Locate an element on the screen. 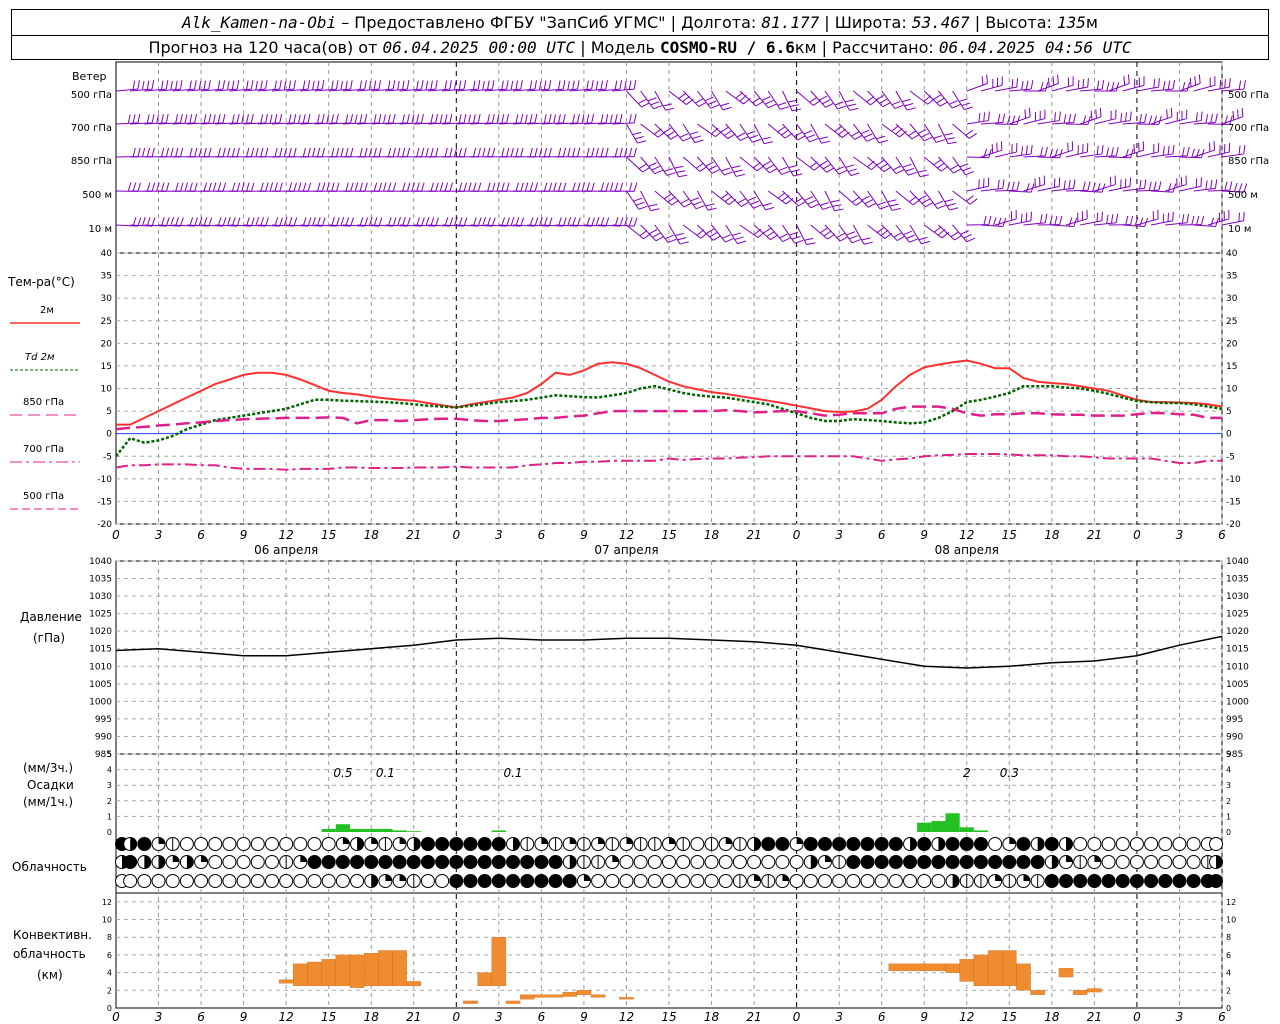  time-tick-bottom: 0 is located at coordinates (116, 1017).